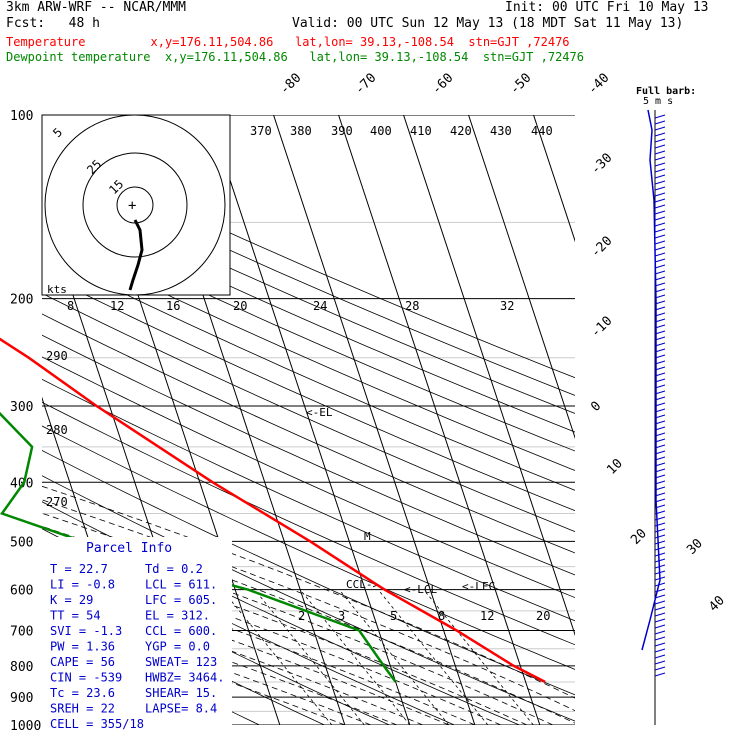 This screenshot has width=740, height=740. I want to click on isotherm-label: -30, so click(601, 164).